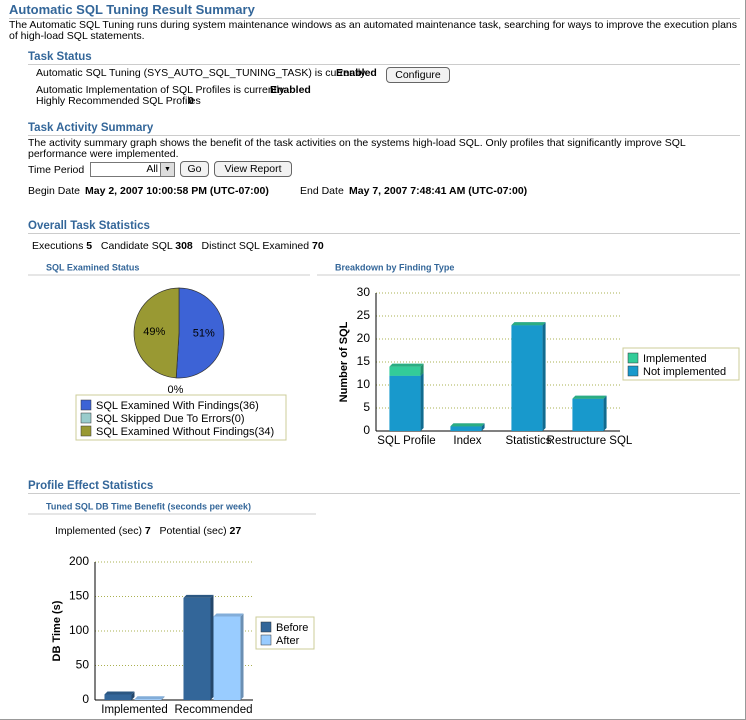  Describe the element at coordinates (364, 384) in the screenshot. I see `y-tick-label: 10` at that location.